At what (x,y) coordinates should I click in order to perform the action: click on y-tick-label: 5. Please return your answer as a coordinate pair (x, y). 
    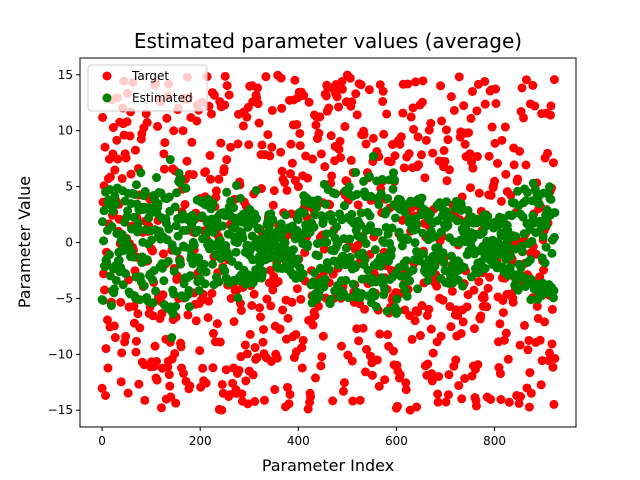
    Looking at the image, I should click on (69, 187).